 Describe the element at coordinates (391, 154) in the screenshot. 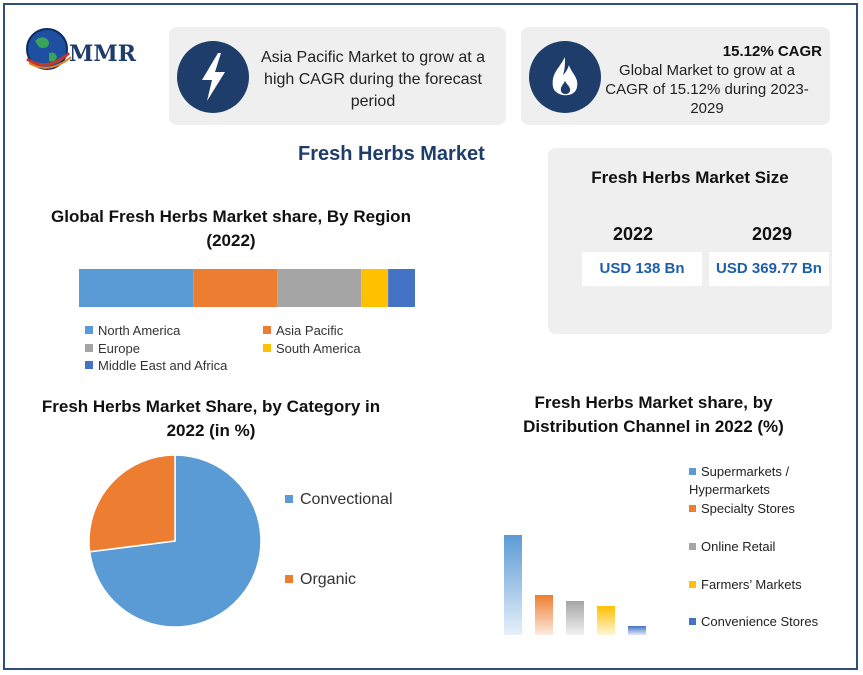

I see `page-title: Fresh Herbs Market` at that location.